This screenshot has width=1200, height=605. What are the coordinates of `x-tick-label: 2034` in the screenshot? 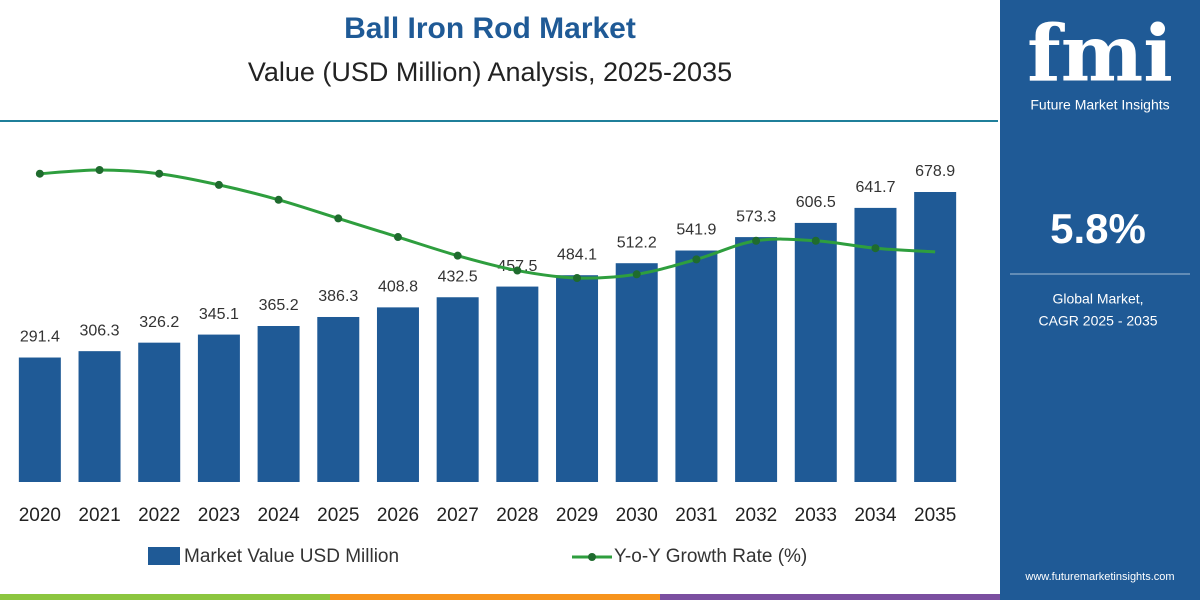 It's located at (875, 515).